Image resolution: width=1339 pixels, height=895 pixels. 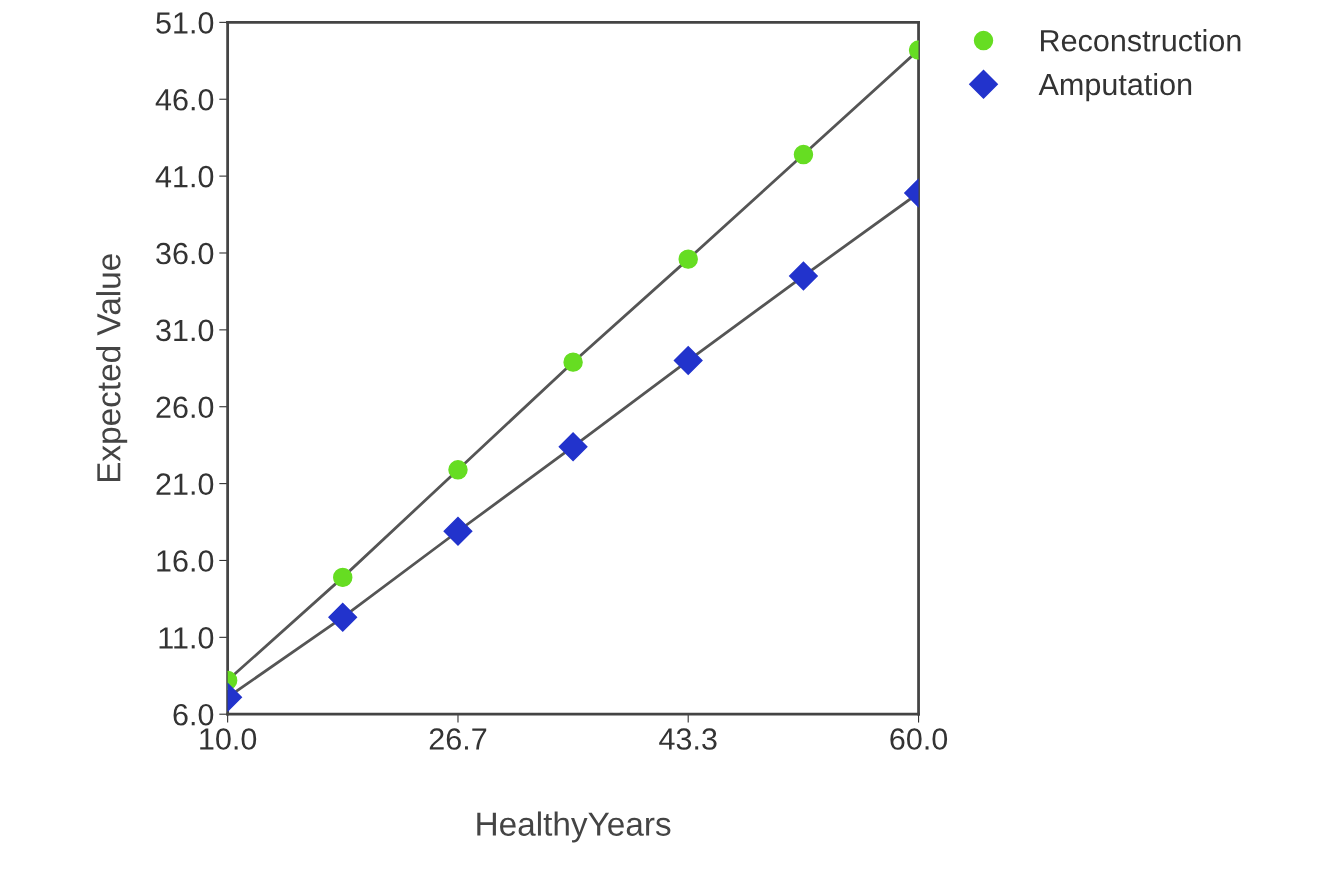 What do you see at coordinates (186, 638) in the screenshot?
I see `y-tick-label: 11.0` at bounding box center [186, 638].